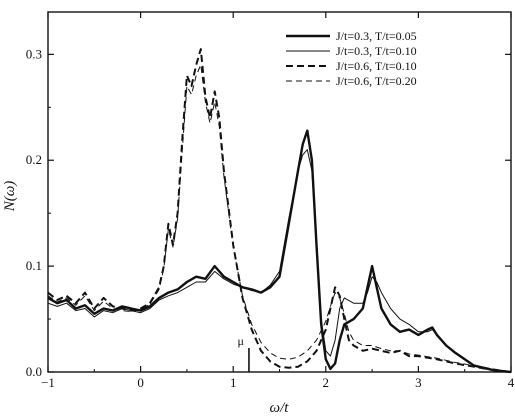 The image size is (515, 418). Describe the element at coordinates (34, 265) in the screenshot. I see `y-tick-label: 0.1` at that location.